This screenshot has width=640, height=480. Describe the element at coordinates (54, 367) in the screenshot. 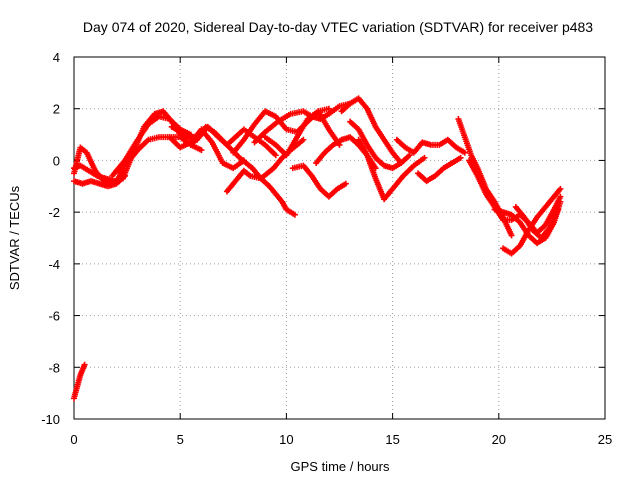

I see `y-tick-label: -8` at that location.